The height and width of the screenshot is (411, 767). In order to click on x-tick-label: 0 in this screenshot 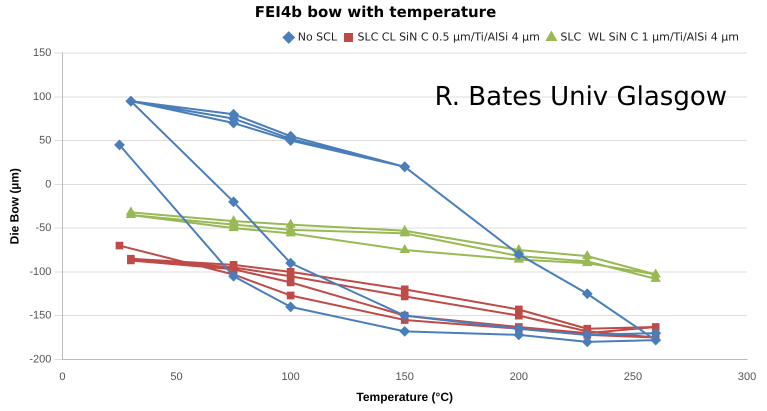, I will do `click(62, 377)`.